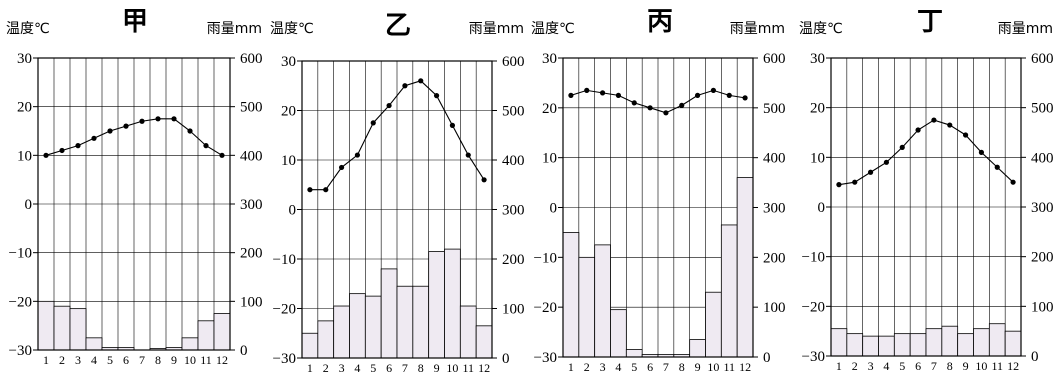 The image size is (1064, 374). I want to click on chart-1-x-tick-label: 8, so click(158, 360).